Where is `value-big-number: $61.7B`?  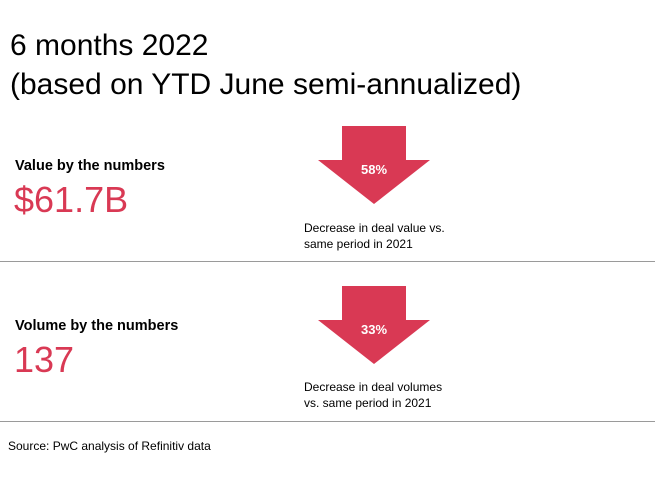 value-big-number: $61.7B is located at coordinates (71, 199).